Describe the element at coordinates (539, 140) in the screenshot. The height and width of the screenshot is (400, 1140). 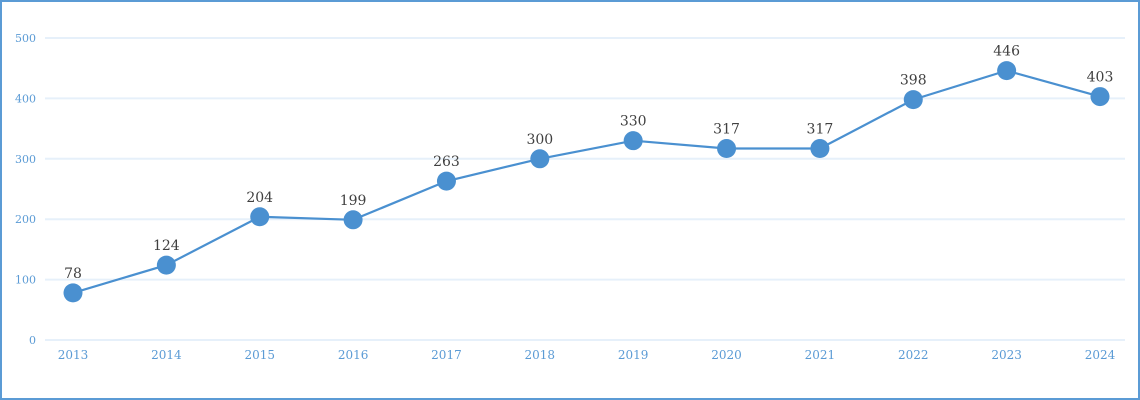
I see `data-label: 300` at that location.